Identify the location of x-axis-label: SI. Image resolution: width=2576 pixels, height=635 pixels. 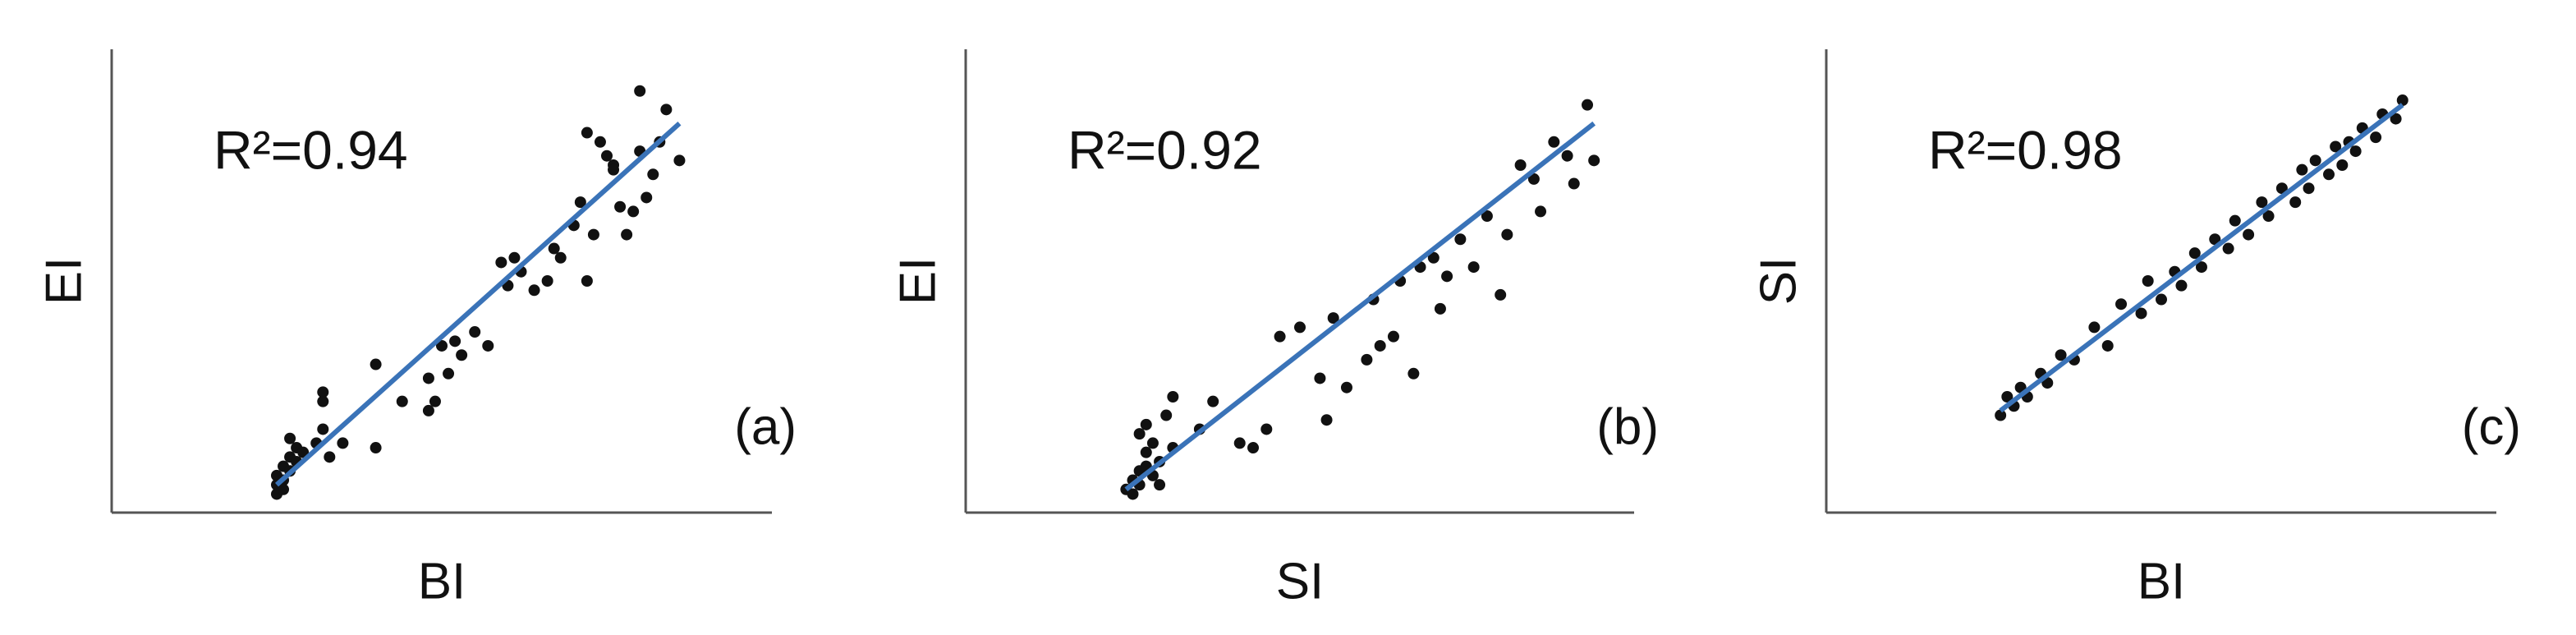
(1300, 581).